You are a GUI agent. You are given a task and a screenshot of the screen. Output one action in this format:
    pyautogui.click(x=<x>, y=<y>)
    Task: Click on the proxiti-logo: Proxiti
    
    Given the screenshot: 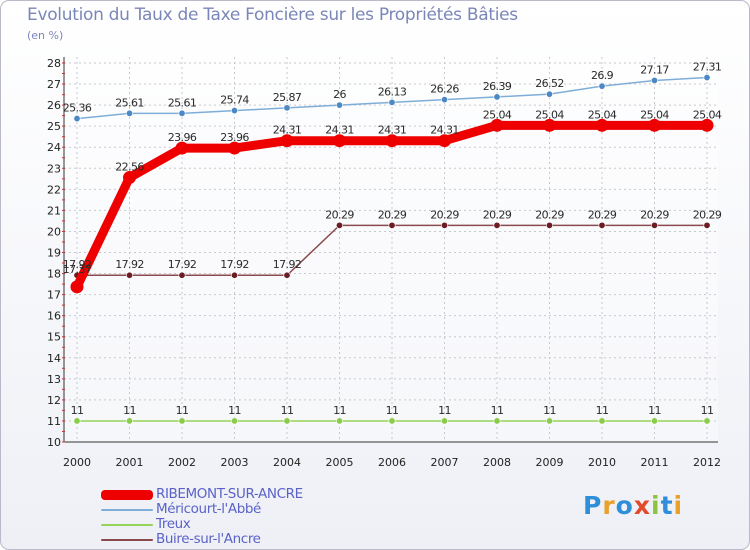 What is the action you would take?
    pyautogui.click(x=633, y=505)
    